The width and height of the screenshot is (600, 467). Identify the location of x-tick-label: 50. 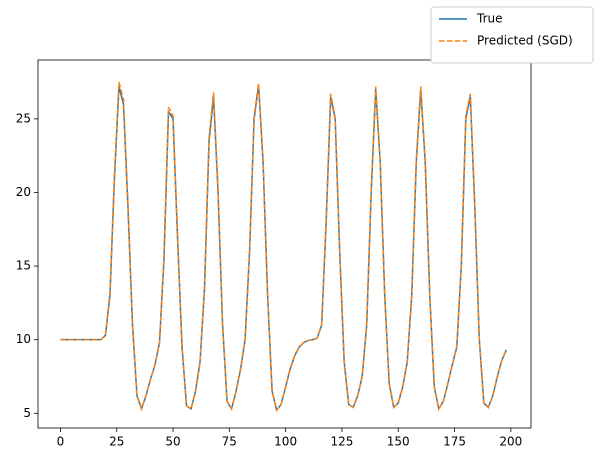
(172, 442).